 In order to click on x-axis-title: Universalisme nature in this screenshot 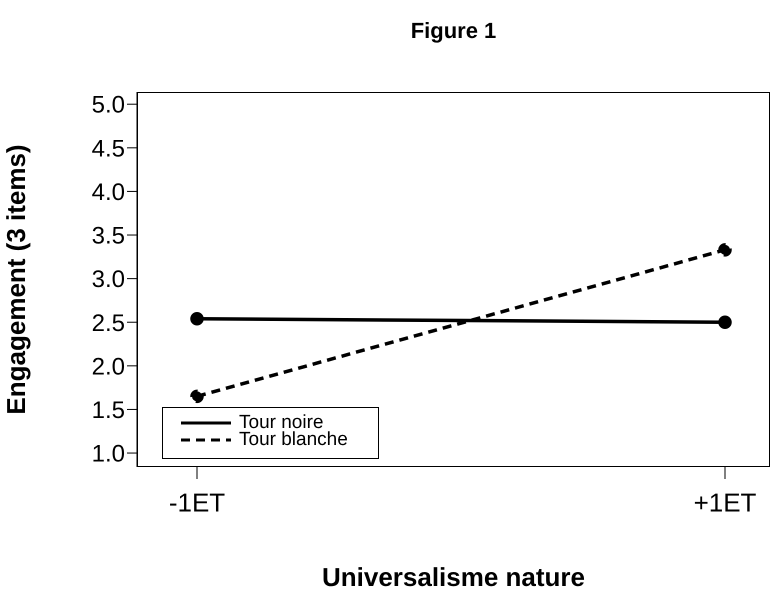, I will do `click(454, 577)`.